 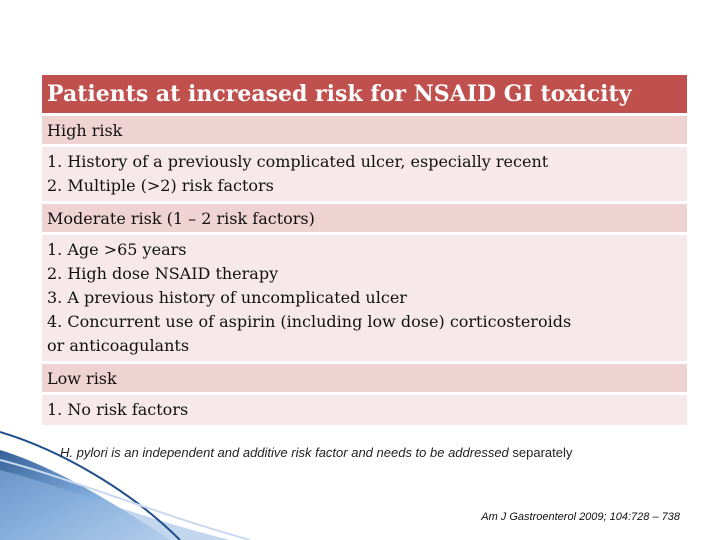 I want to click on section-label-high-risk: High risk, so click(x=364, y=130).